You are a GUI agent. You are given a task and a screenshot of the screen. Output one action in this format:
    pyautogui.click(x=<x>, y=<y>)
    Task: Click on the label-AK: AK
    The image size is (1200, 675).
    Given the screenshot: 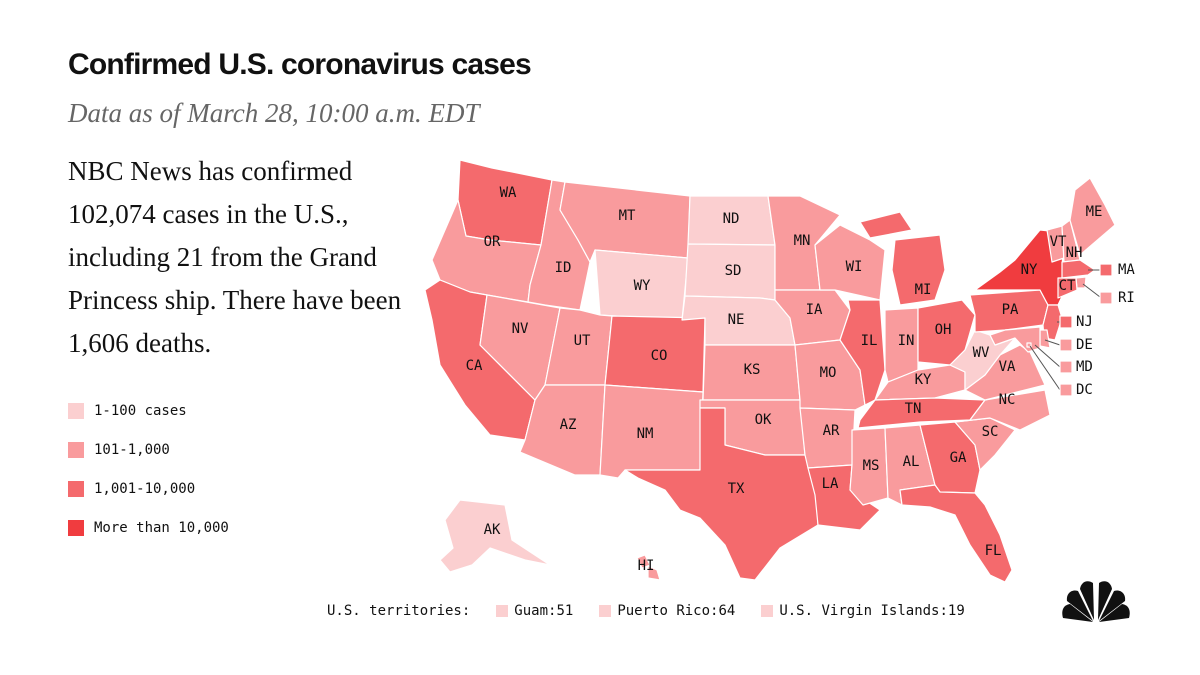 What is the action you would take?
    pyautogui.click(x=492, y=530)
    